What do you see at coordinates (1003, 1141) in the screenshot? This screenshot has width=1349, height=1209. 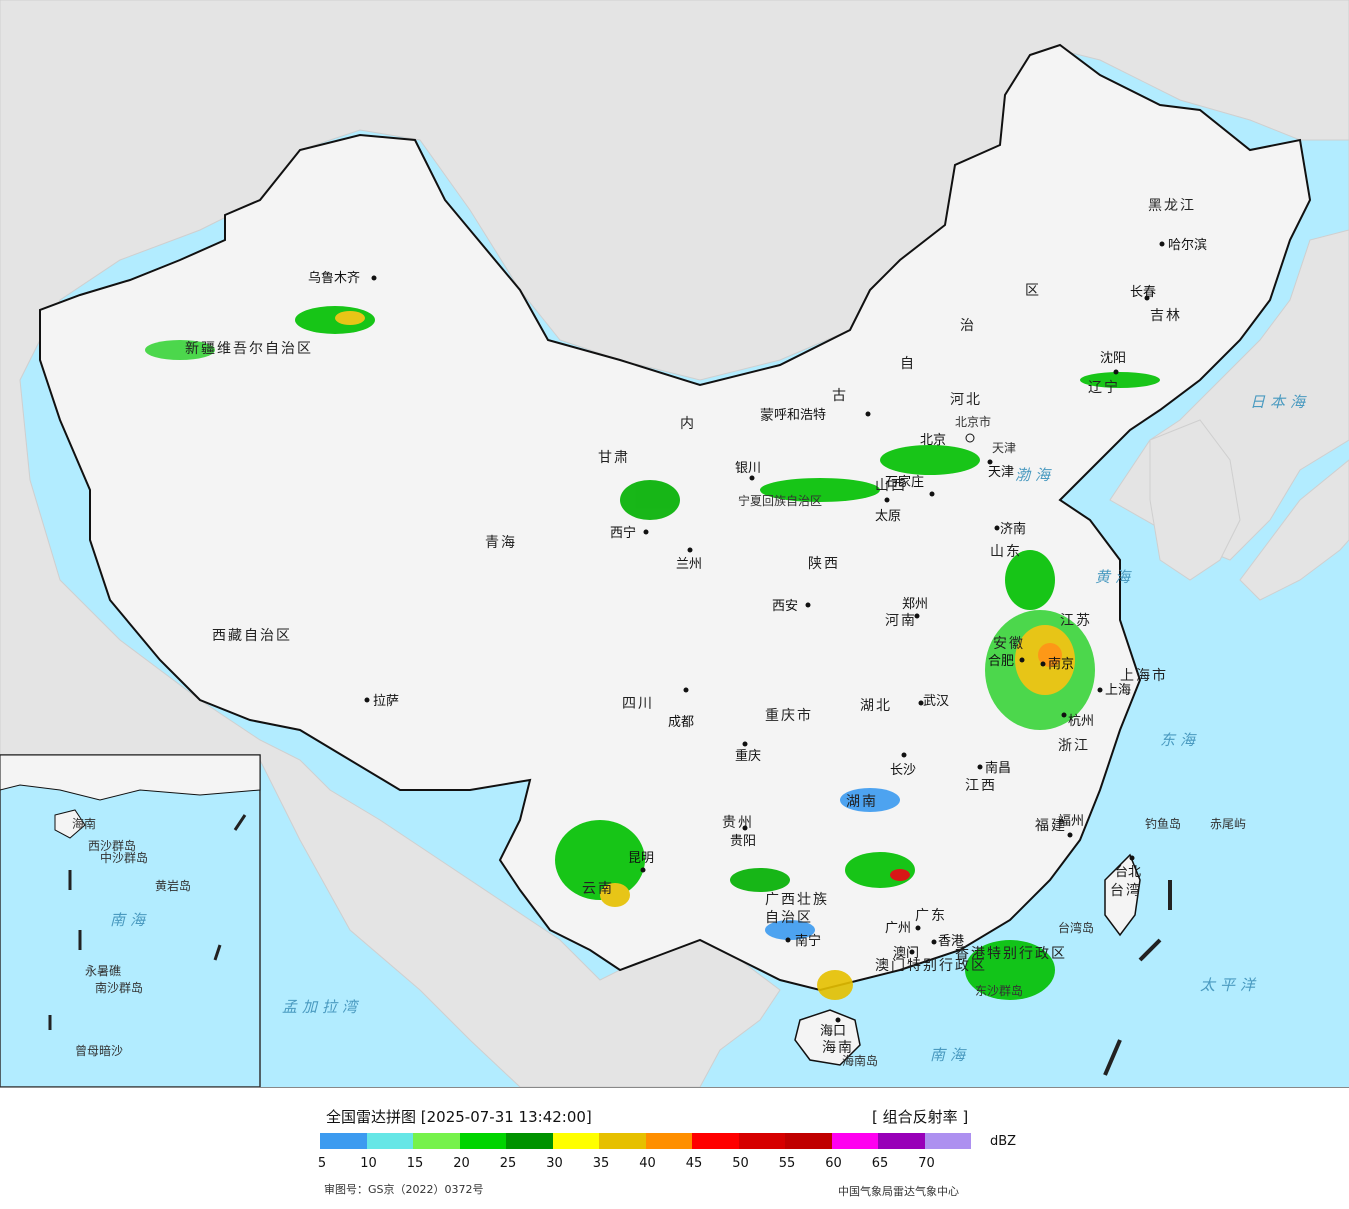 I see `legend-unit: dBZ` at bounding box center [1003, 1141].